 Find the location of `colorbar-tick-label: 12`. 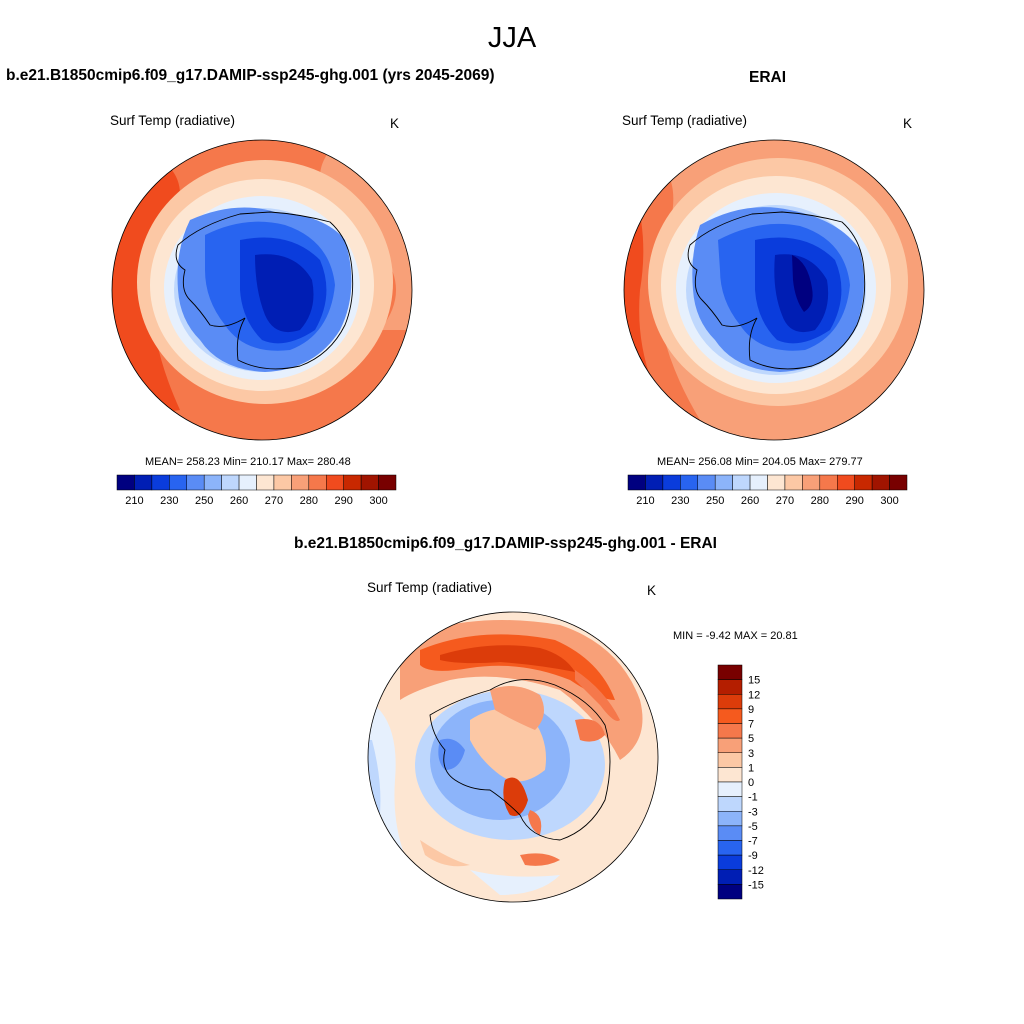

colorbar-tick-label: 12 is located at coordinates (754, 695).